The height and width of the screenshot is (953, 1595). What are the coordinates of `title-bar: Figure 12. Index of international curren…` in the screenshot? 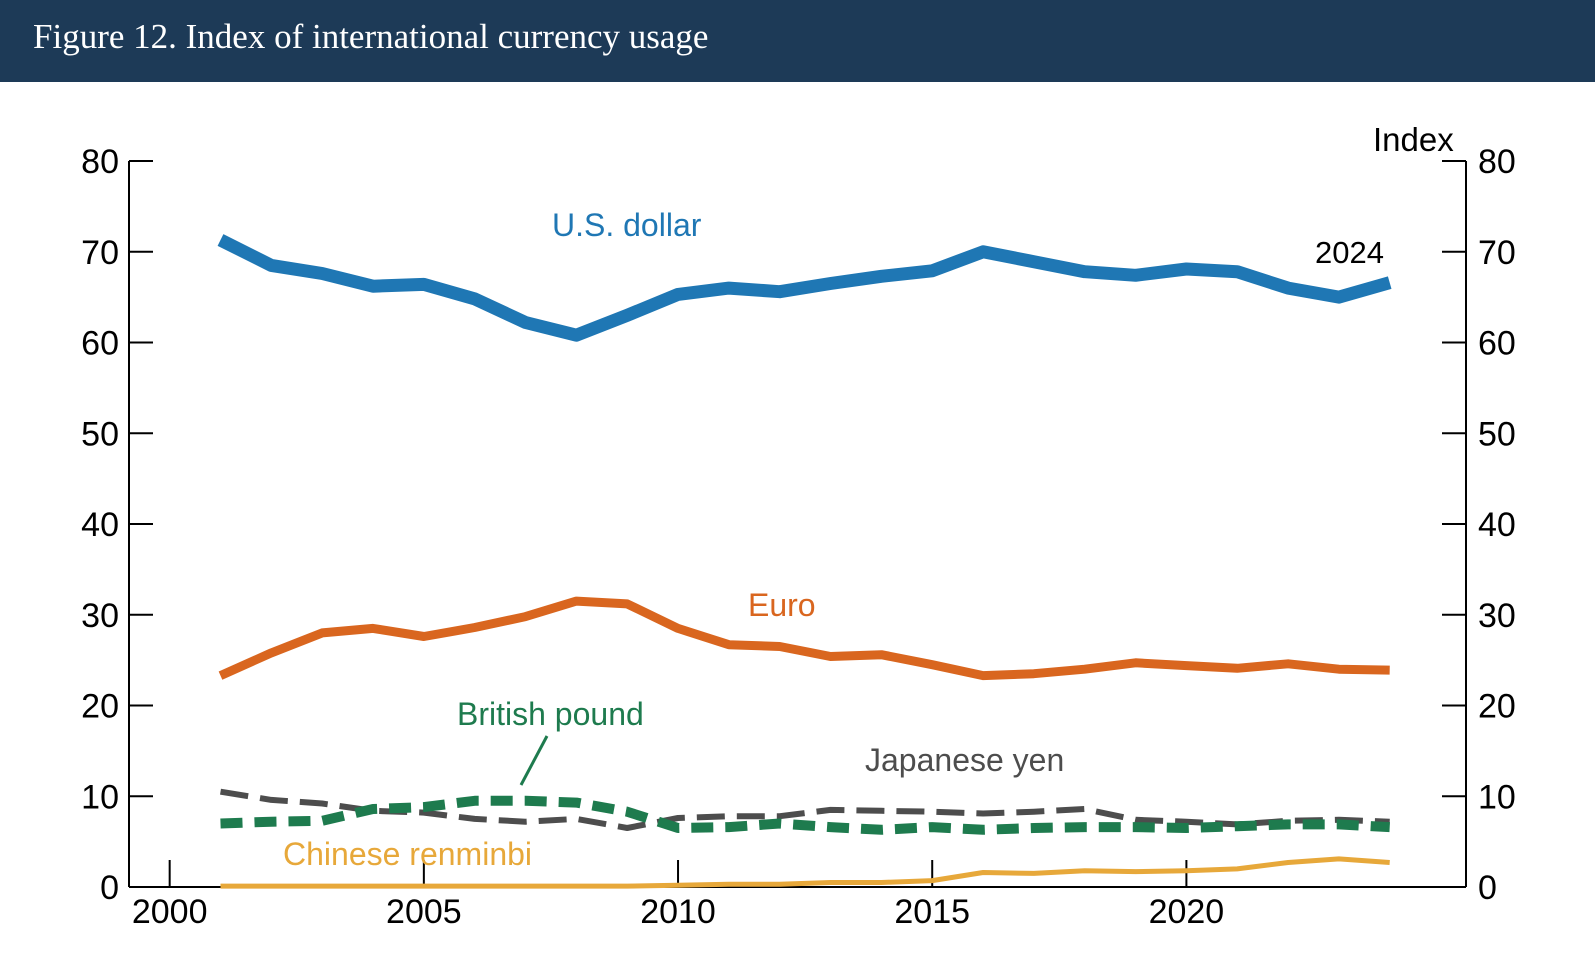 It's located at (797, 41).